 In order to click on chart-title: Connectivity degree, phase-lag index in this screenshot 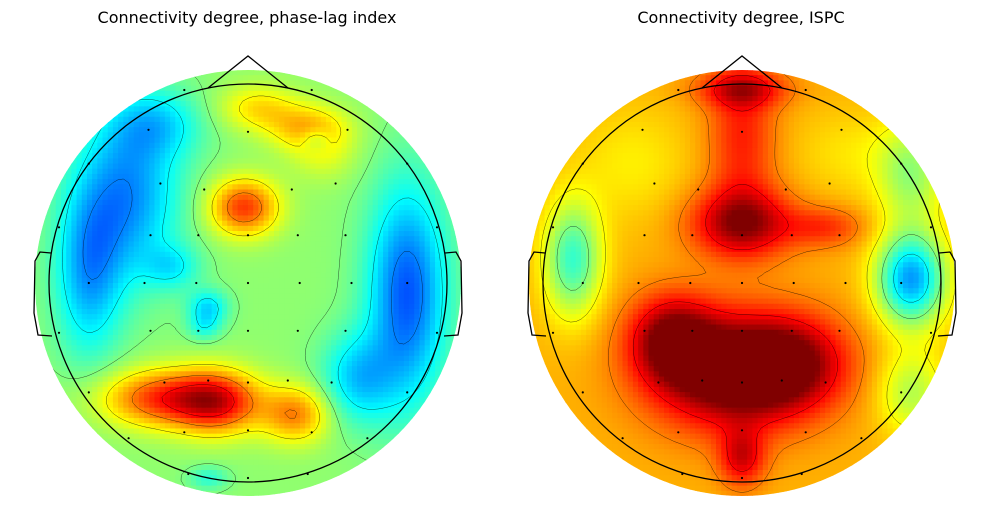, I will do `click(247, 17)`.